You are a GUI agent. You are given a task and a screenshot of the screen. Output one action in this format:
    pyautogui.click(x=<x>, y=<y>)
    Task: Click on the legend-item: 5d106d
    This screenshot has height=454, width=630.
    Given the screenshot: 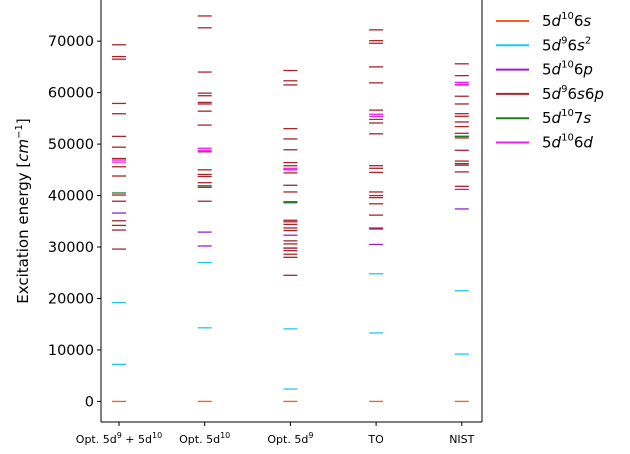 What is the action you would take?
    pyautogui.click(x=544, y=142)
    